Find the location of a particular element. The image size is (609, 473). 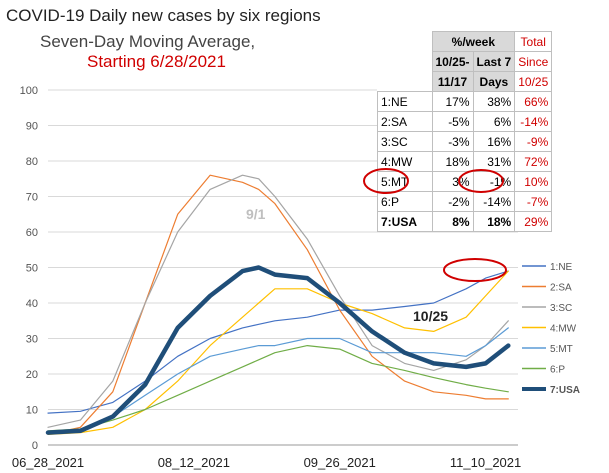

header-col2-line1: Last 7 is located at coordinates (494, 61).